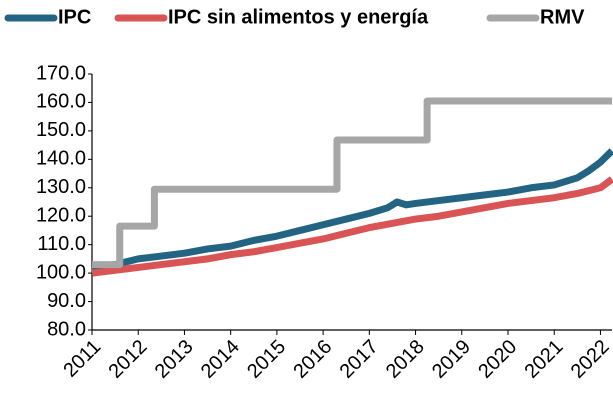 This screenshot has height=401, width=613. I want to click on y-tick-label: 140.0, so click(61, 159).